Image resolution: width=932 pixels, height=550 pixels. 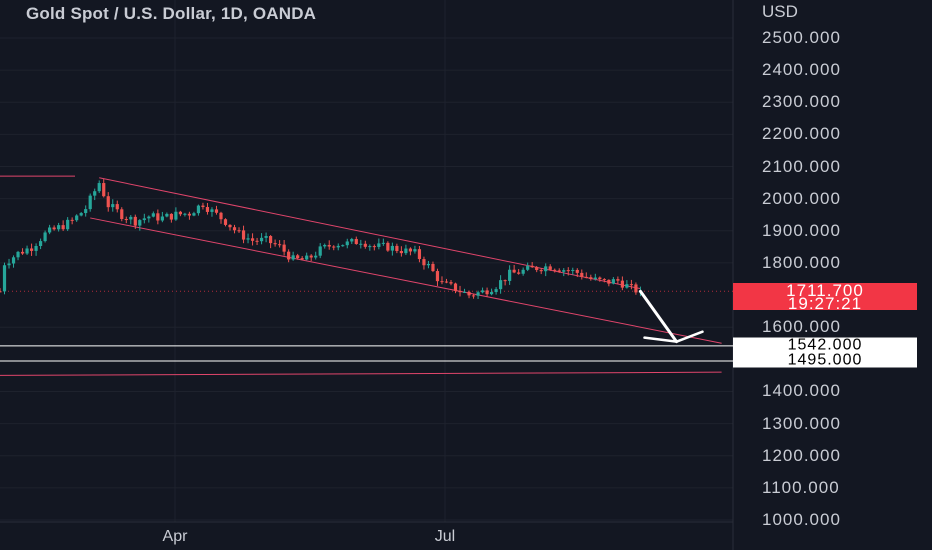 What do you see at coordinates (801, 262) in the screenshot?
I see `y-tick-label: 1800.000` at bounding box center [801, 262].